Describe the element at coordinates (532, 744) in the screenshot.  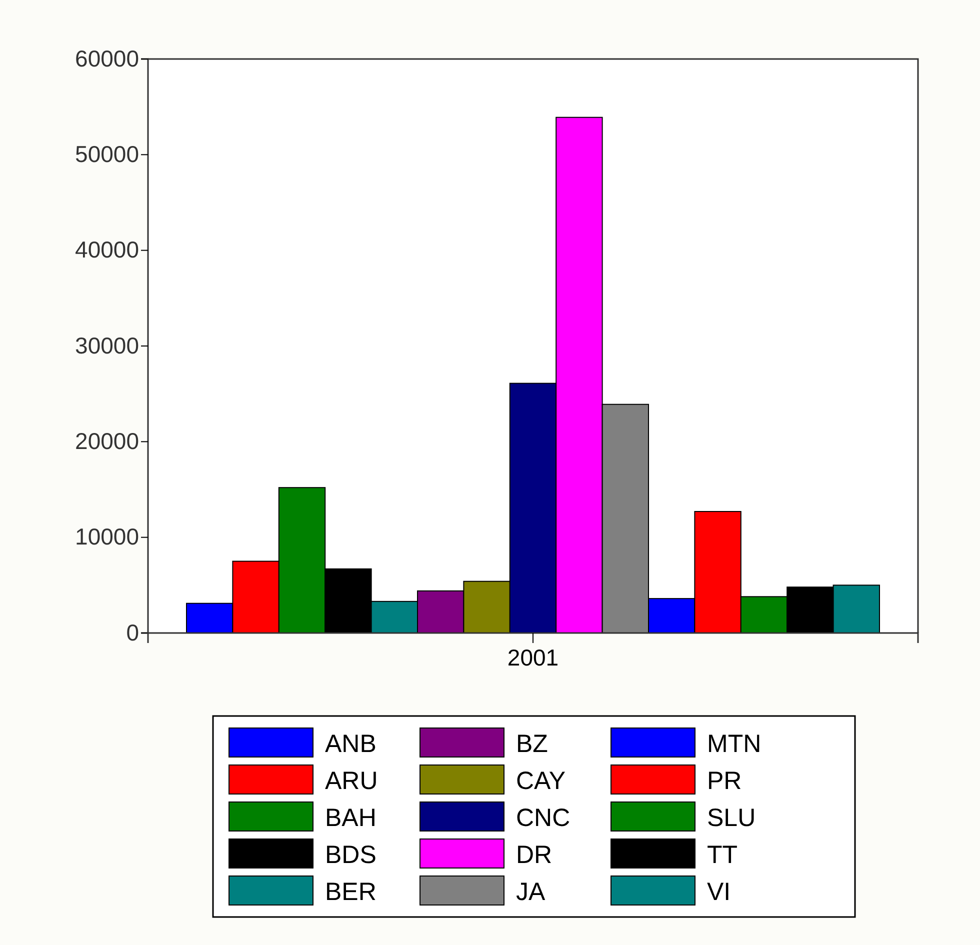
I see `legend-label: BZ` at that location.